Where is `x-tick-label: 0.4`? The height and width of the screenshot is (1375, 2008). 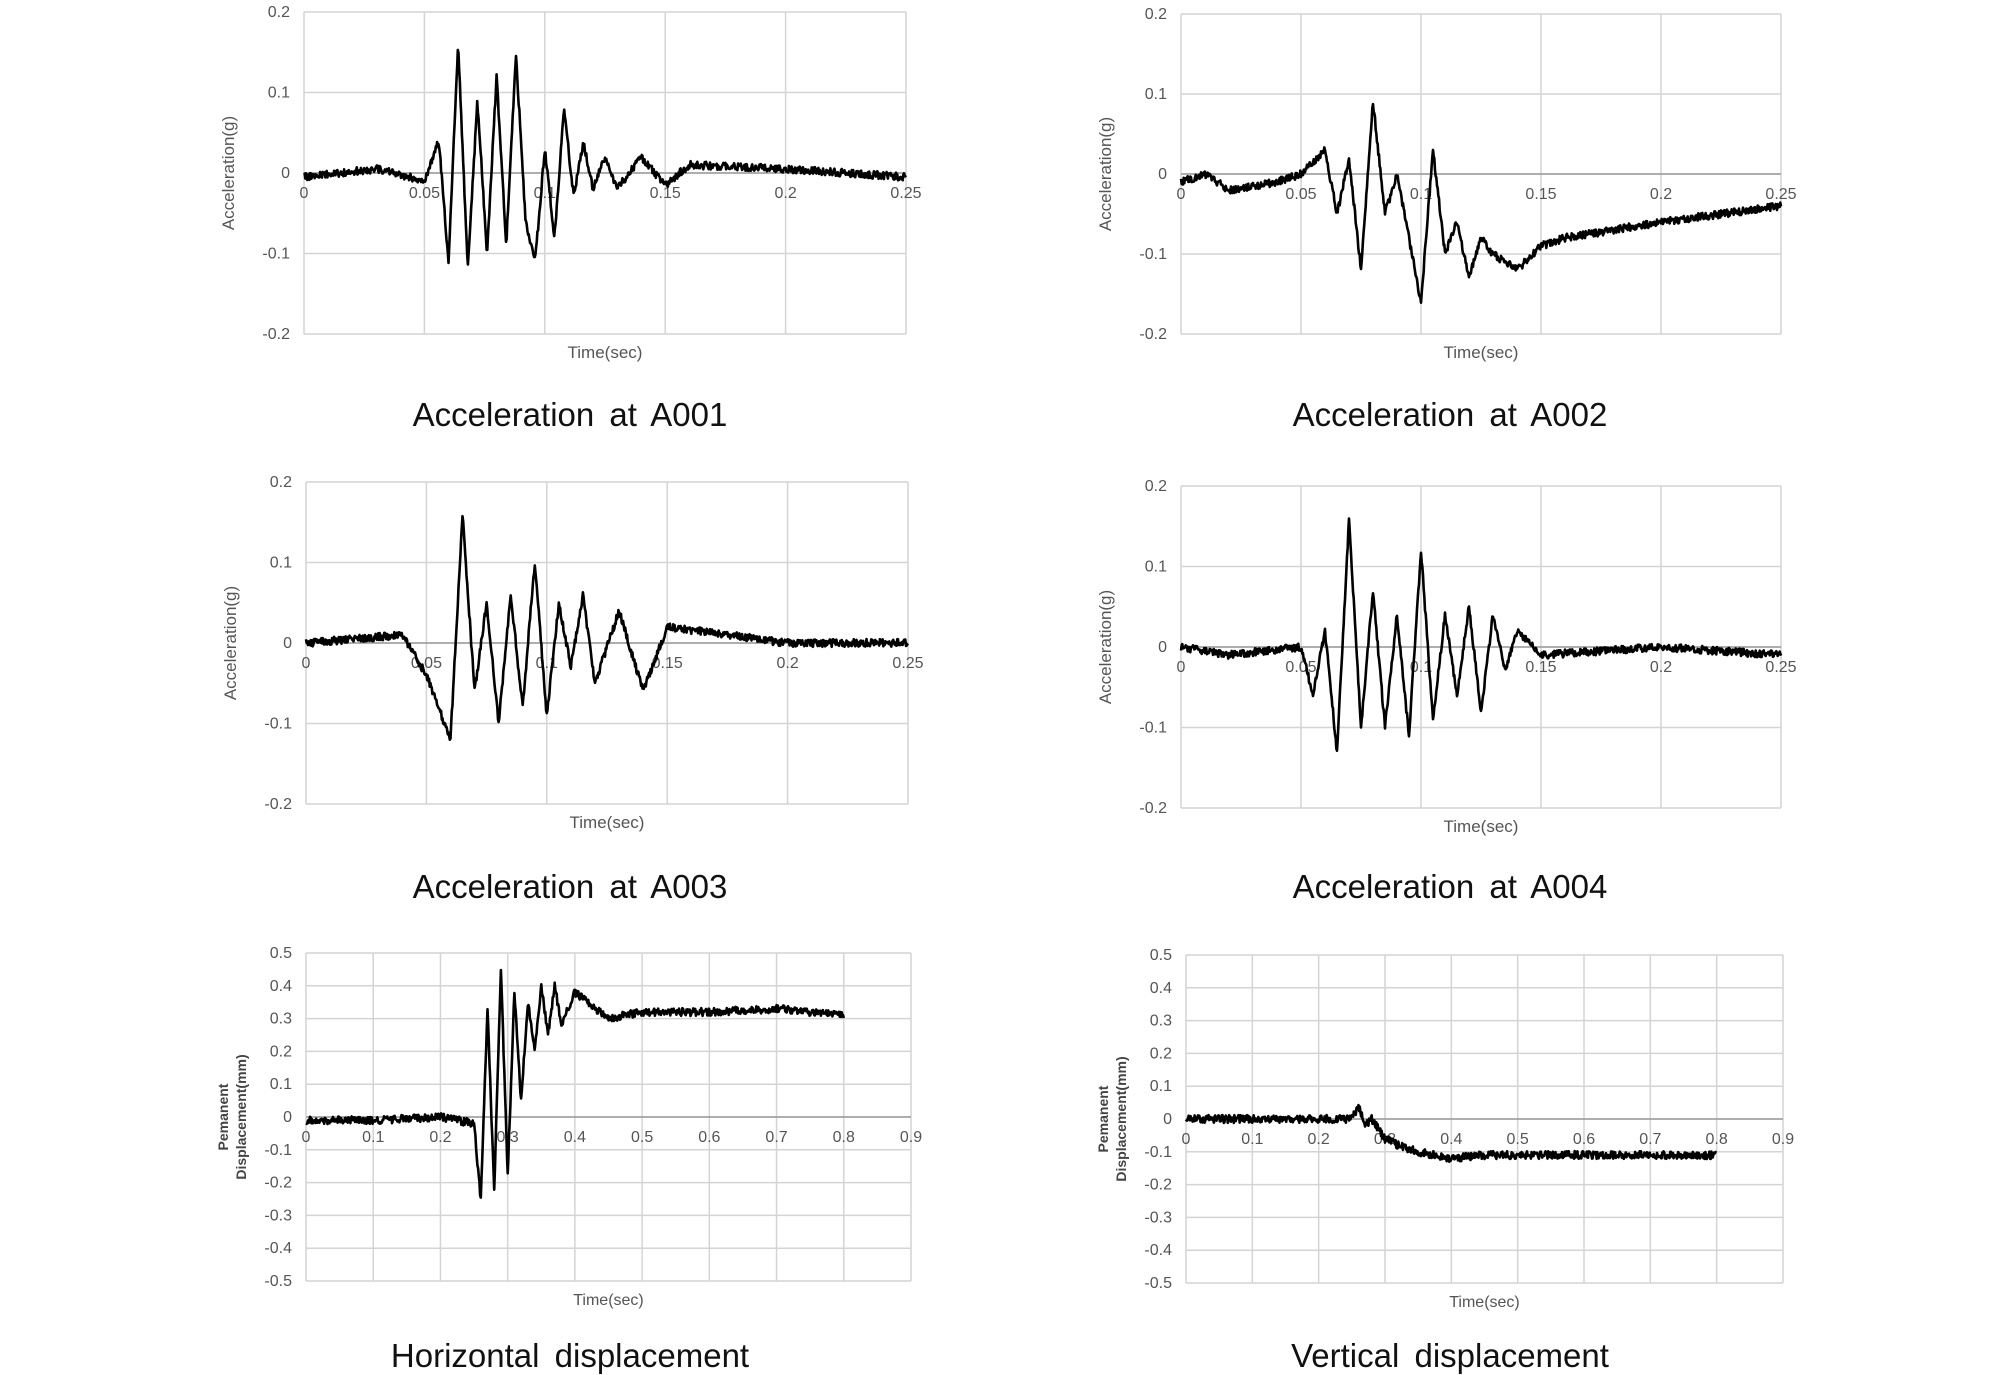
x-tick-label: 0.4 is located at coordinates (575, 1137).